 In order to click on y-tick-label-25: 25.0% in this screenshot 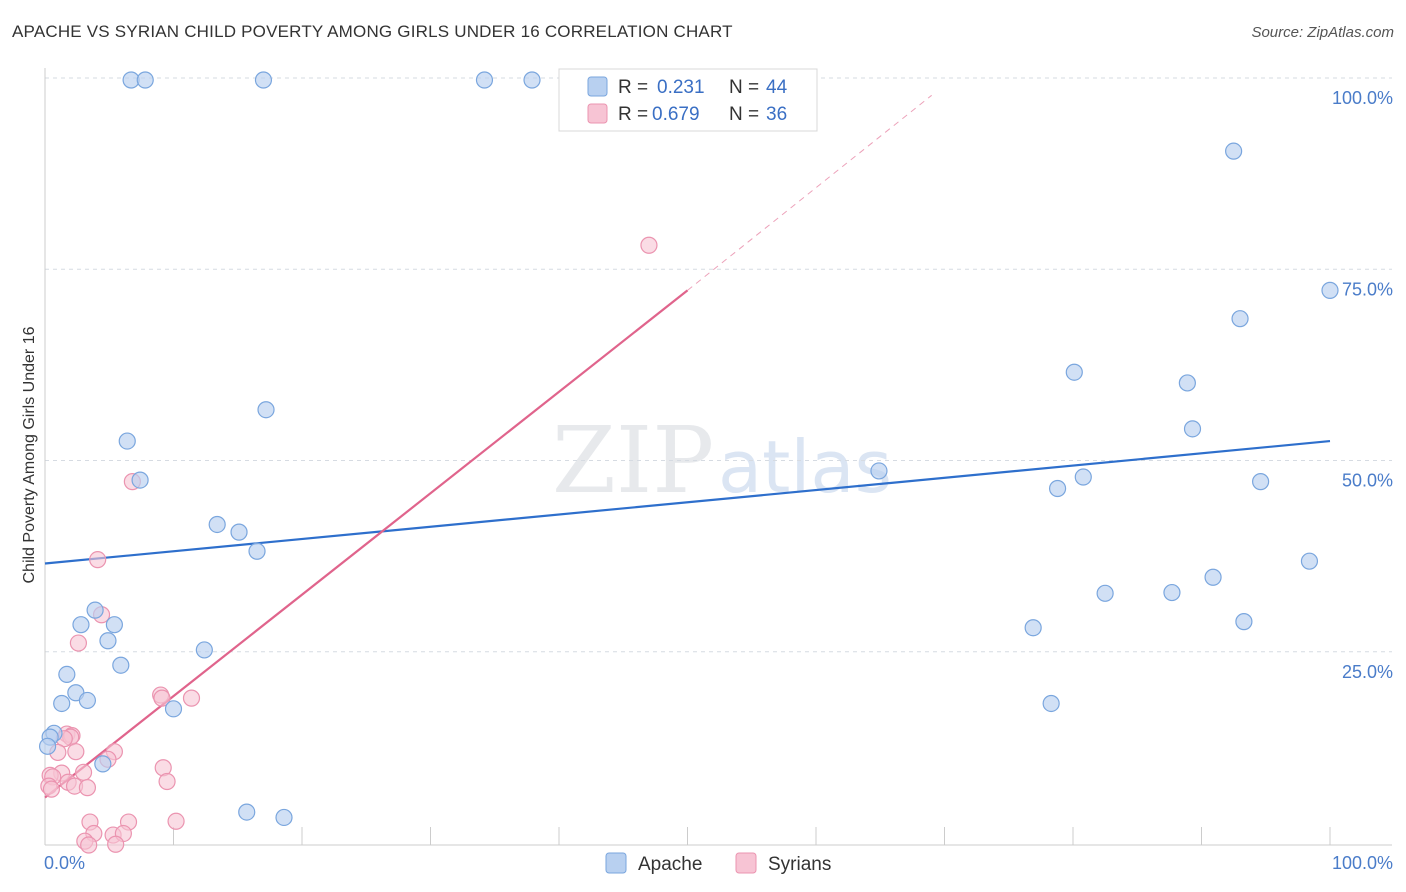, I will do `click(1367, 672)`.